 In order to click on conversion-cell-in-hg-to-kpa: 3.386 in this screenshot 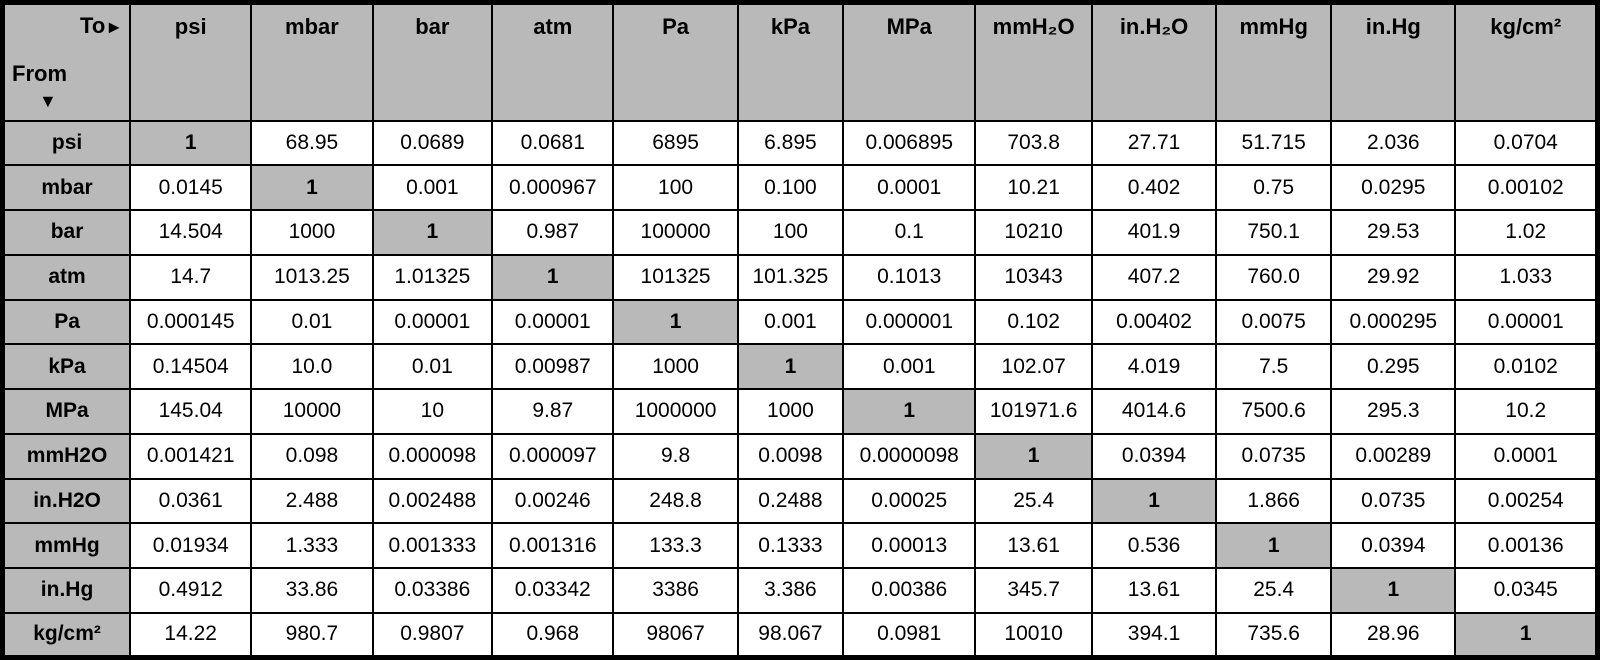, I will do `click(790, 590)`.